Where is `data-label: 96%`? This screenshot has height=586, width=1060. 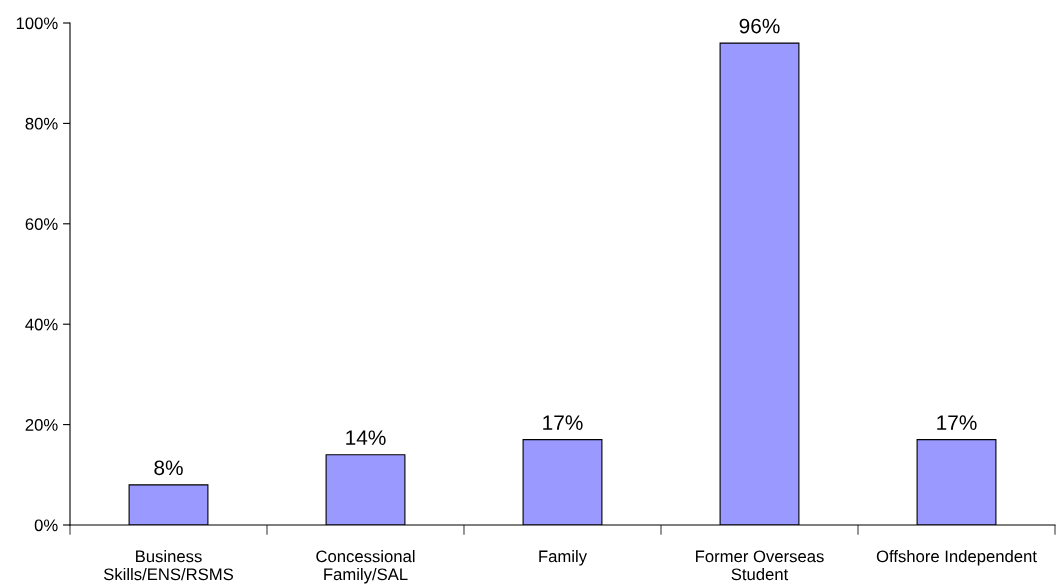 data-label: 96% is located at coordinates (759, 26).